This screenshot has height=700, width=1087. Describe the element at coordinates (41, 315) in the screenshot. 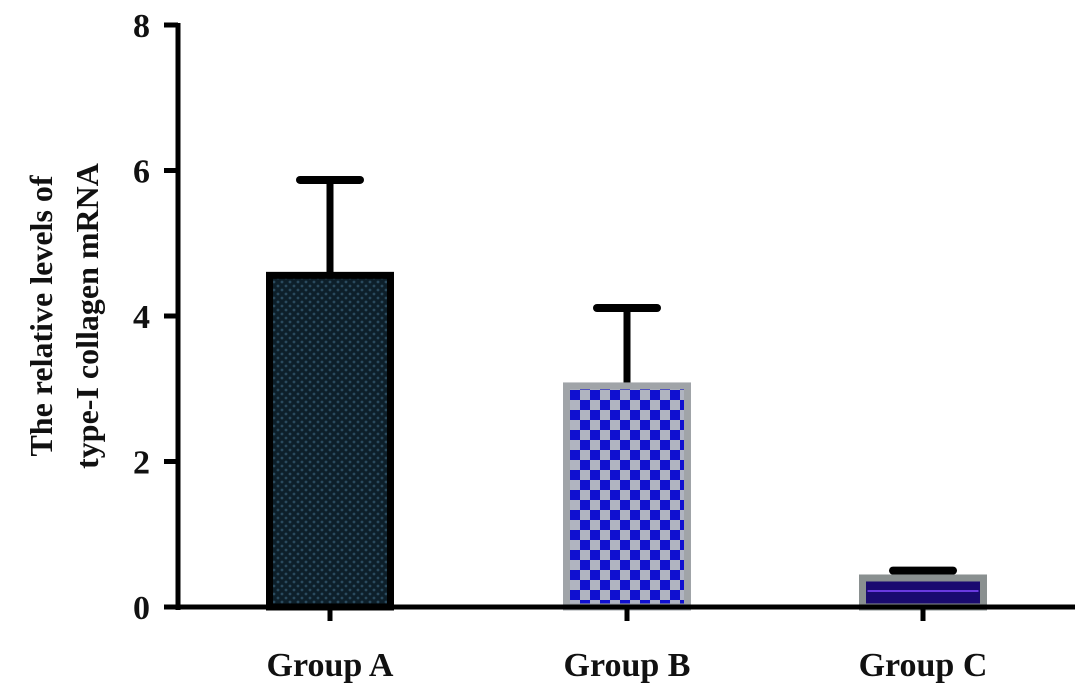

I see `y-axis-label-line1: The relative levels of` at that location.